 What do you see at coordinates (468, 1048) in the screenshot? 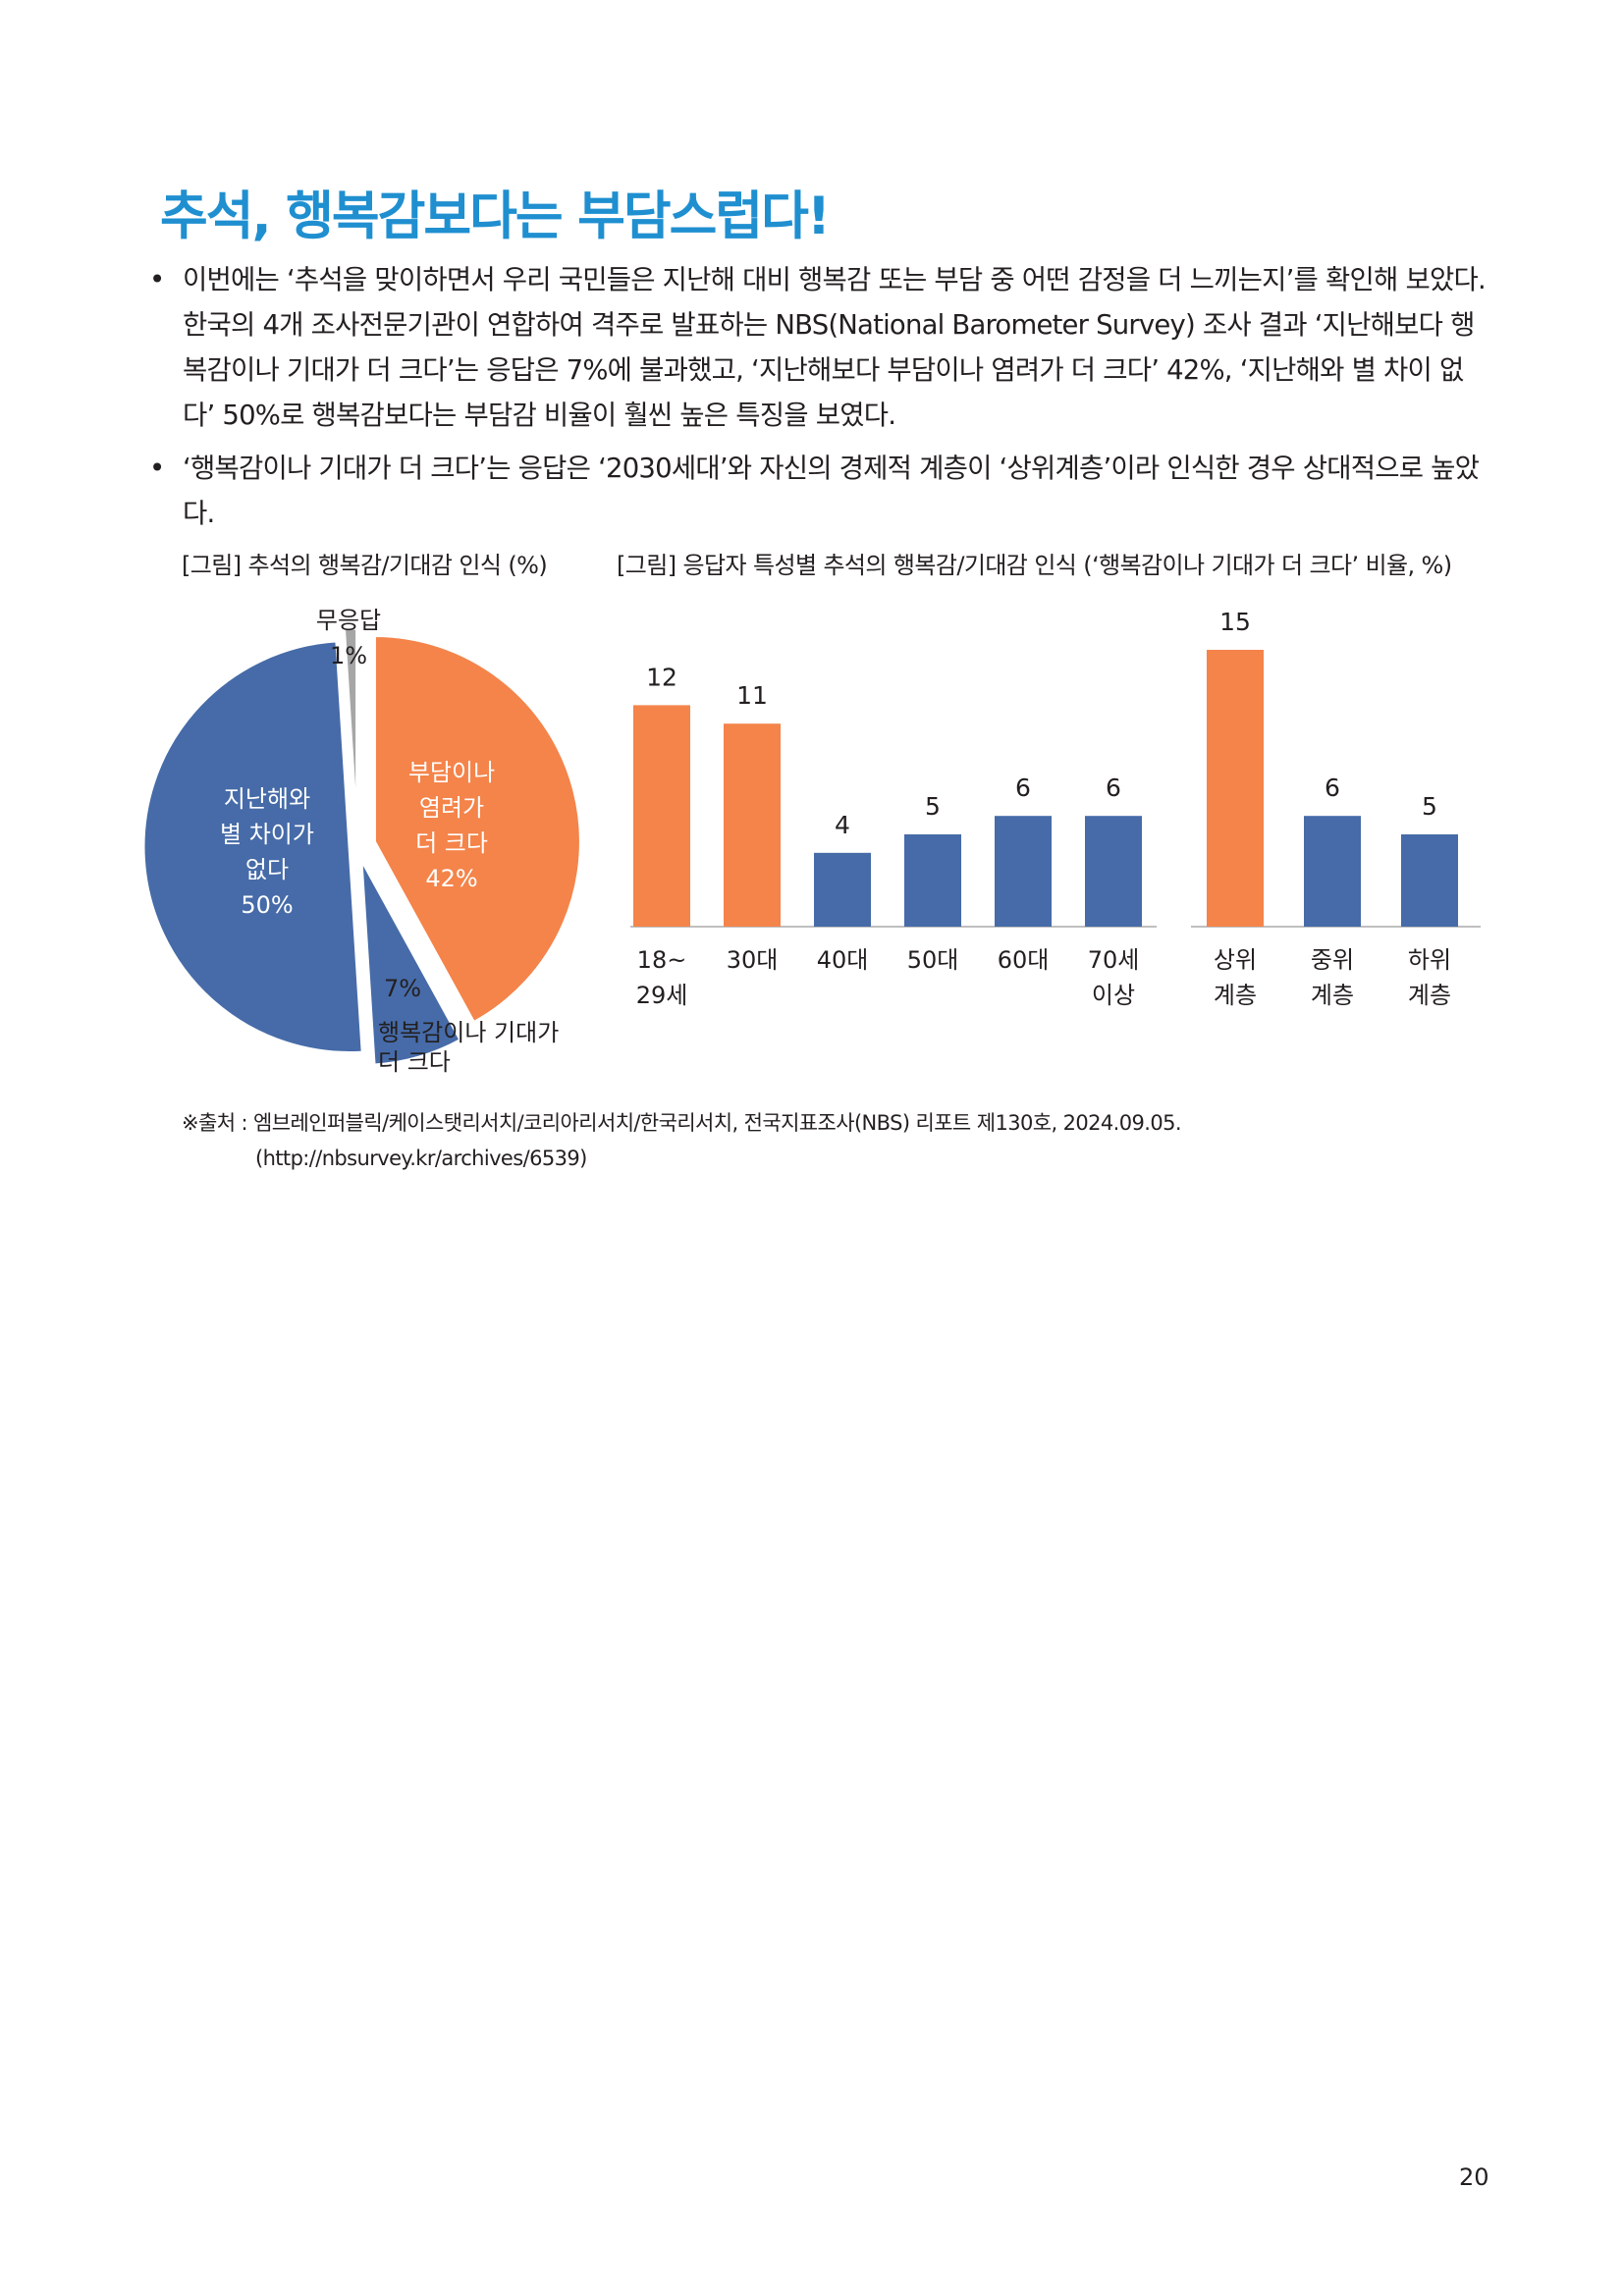
I see `pie-label-happy: 행복감이나 기대가 더 크다` at bounding box center [468, 1048].